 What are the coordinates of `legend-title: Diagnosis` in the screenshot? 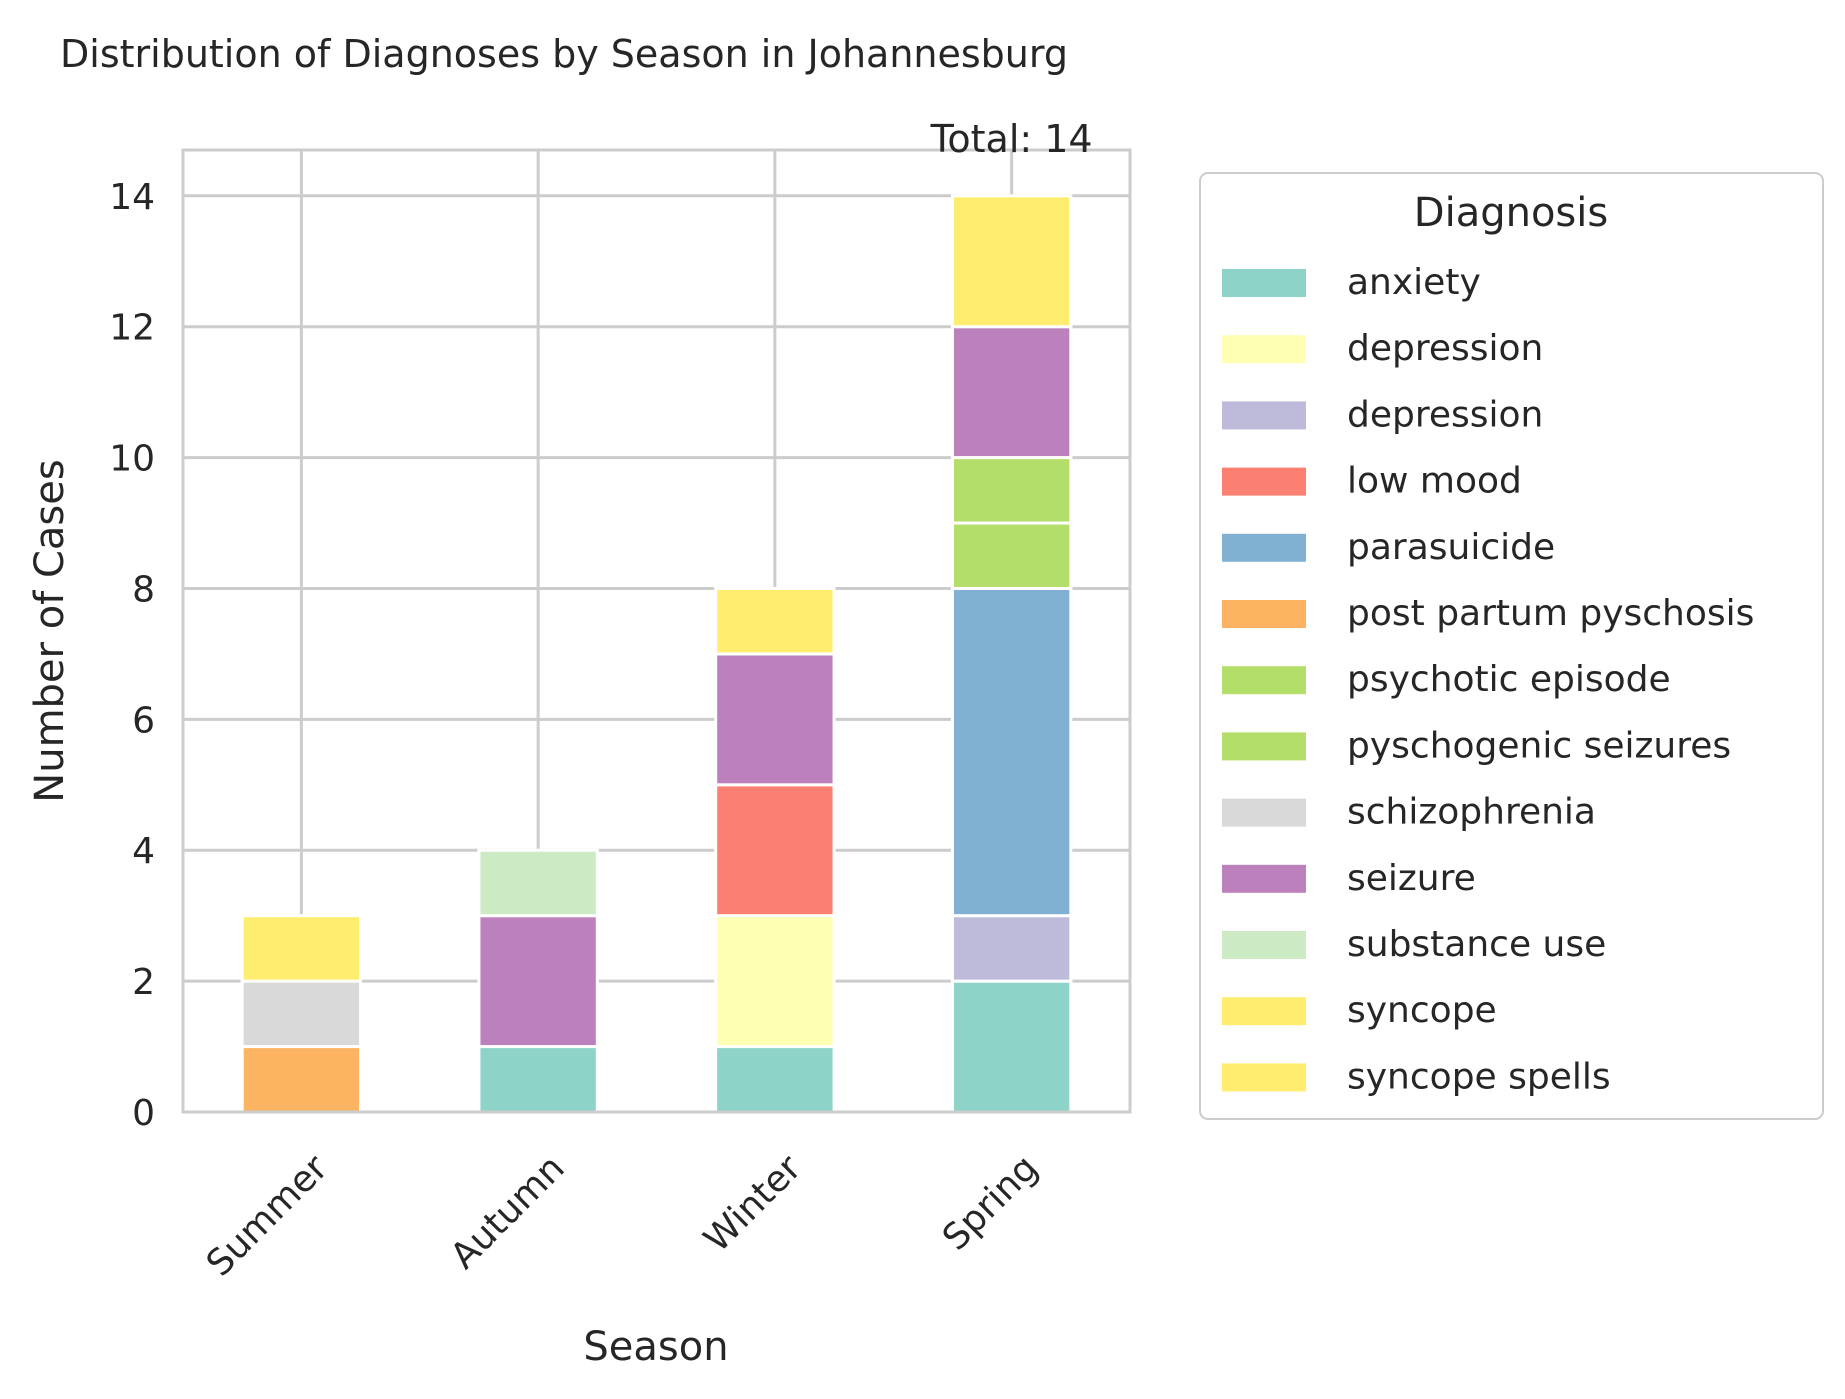 It's located at (1511, 213).